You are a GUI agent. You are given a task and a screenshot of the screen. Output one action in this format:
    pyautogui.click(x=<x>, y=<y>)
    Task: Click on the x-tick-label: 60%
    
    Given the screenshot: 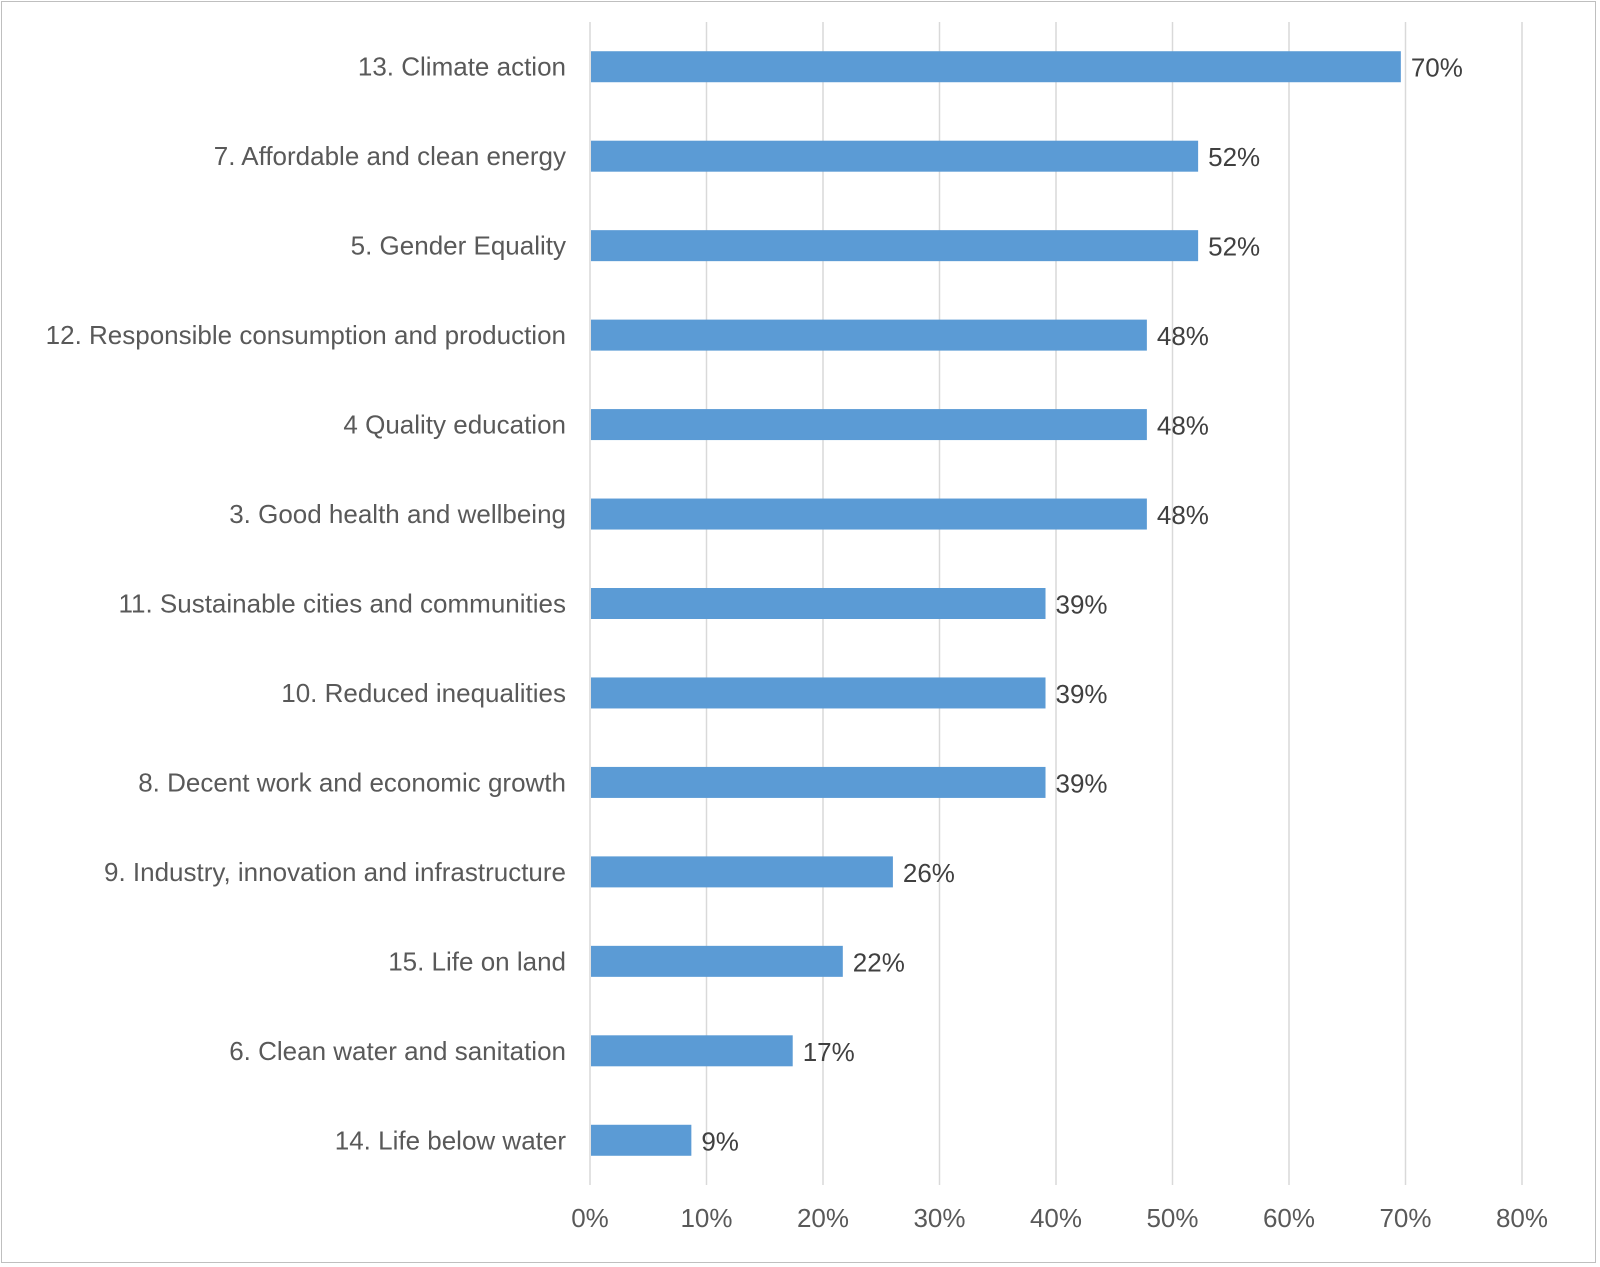 What is the action you would take?
    pyautogui.click(x=1289, y=1218)
    